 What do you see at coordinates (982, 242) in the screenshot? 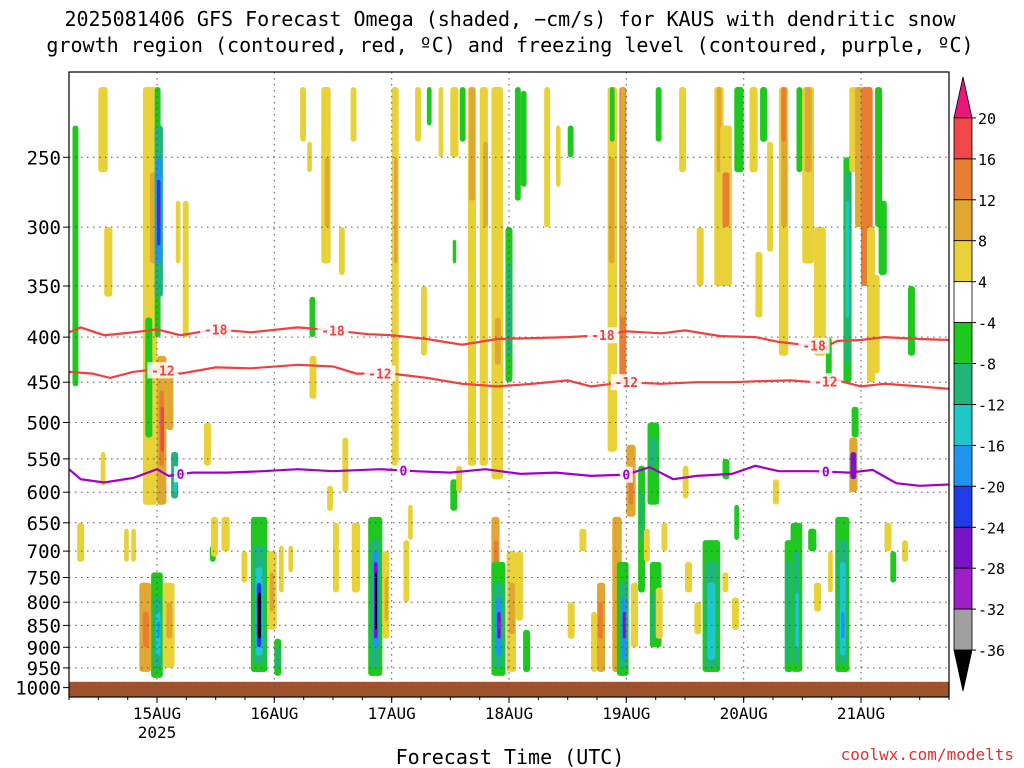
I see `colorbar-label: 8` at bounding box center [982, 242].